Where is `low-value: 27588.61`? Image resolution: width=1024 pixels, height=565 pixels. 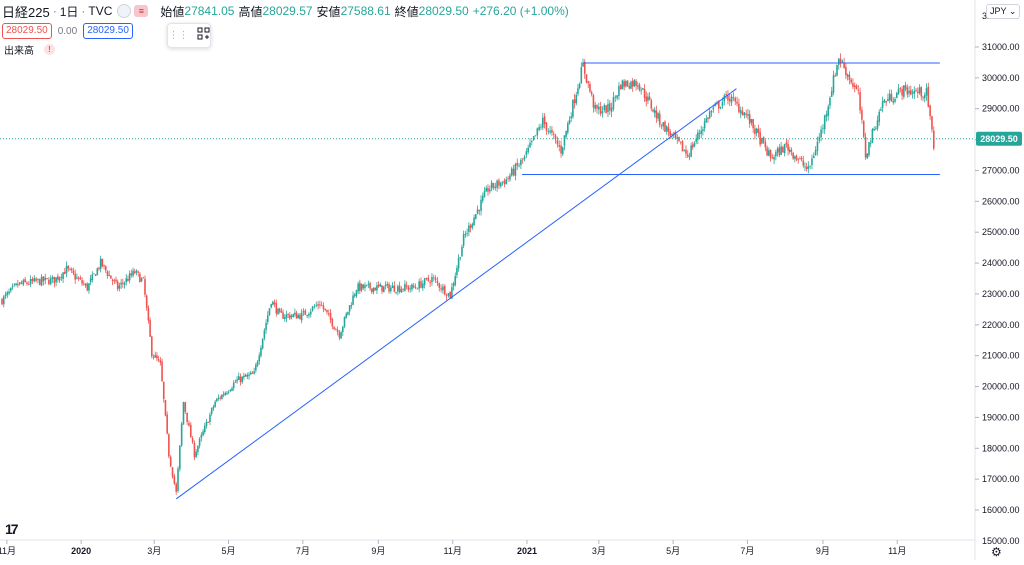 low-value: 27588.61 is located at coordinates (365, 11).